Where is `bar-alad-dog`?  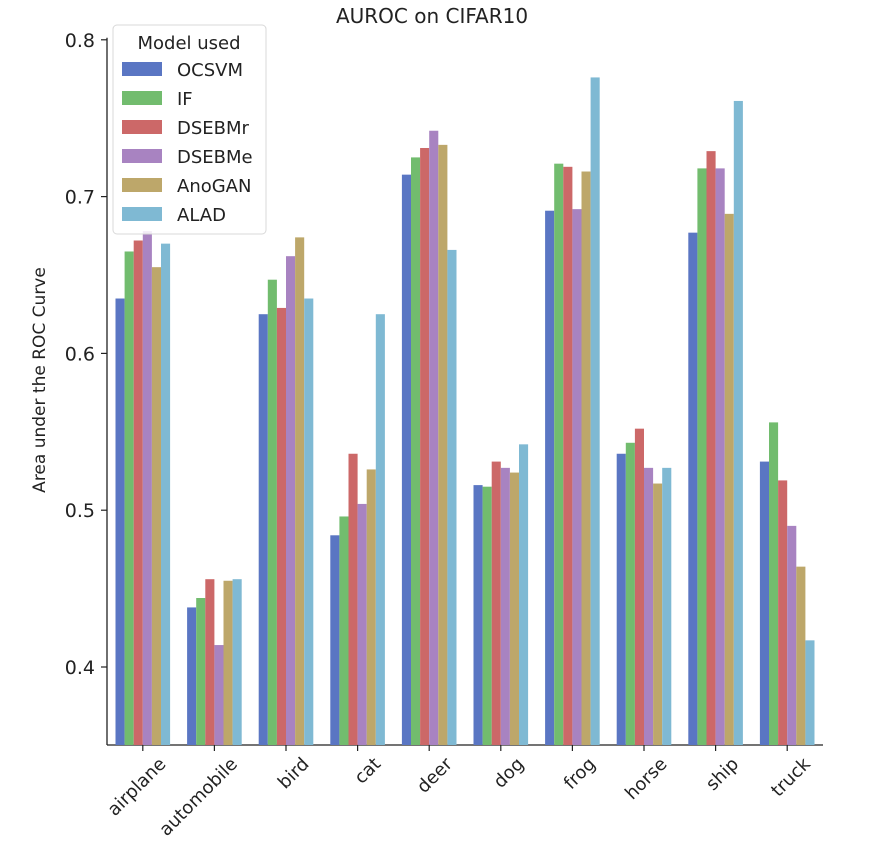 bar-alad-dog is located at coordinates (524, 594).